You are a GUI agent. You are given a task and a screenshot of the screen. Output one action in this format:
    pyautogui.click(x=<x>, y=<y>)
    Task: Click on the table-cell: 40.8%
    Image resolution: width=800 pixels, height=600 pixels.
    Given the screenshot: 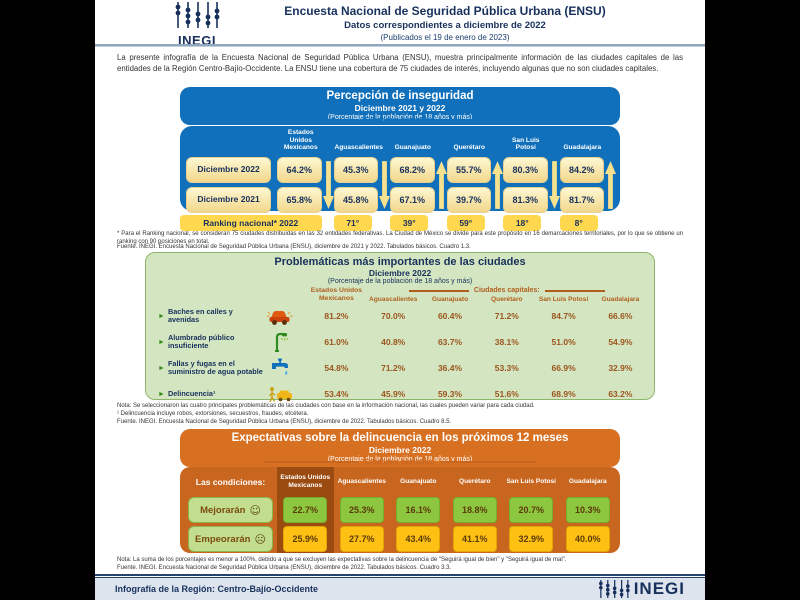 What is the action you would take?
    pyautogui.click(x=393, y=342)
    